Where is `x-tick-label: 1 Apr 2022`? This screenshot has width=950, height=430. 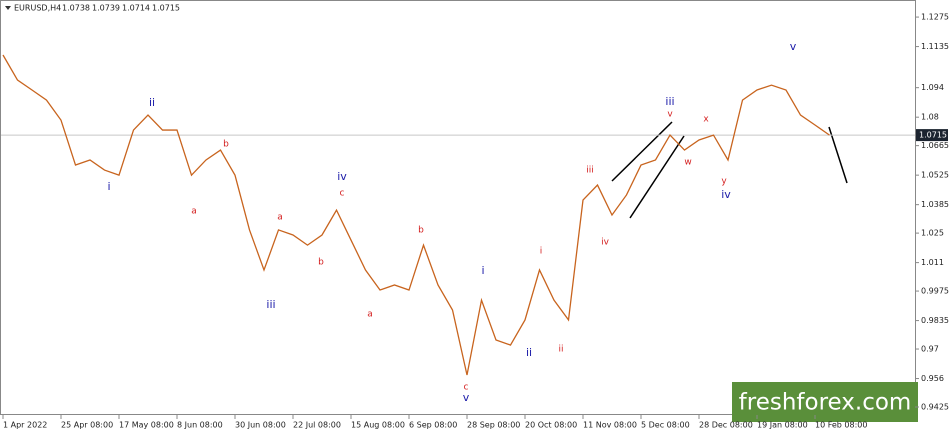
x-tick-label: 1 Apr 2022 is located at coordinates (25, 425).